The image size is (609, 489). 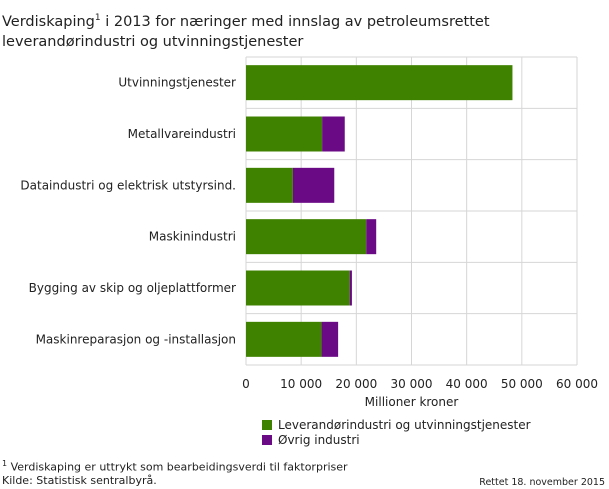 I want to click on category-label: Dataindustri og elektrisk utstyrsind., so click(x=128, y=185).